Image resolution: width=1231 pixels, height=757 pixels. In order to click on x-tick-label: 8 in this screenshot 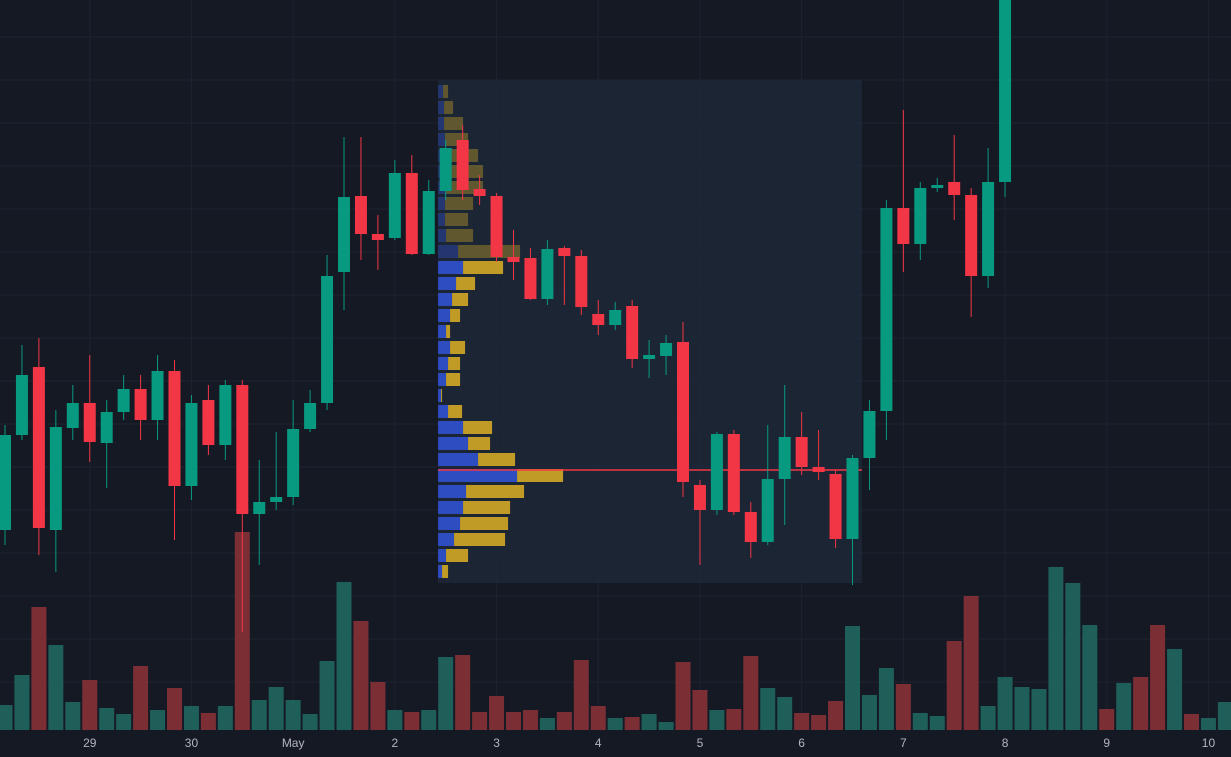, I will do `click(1005, 743)`.